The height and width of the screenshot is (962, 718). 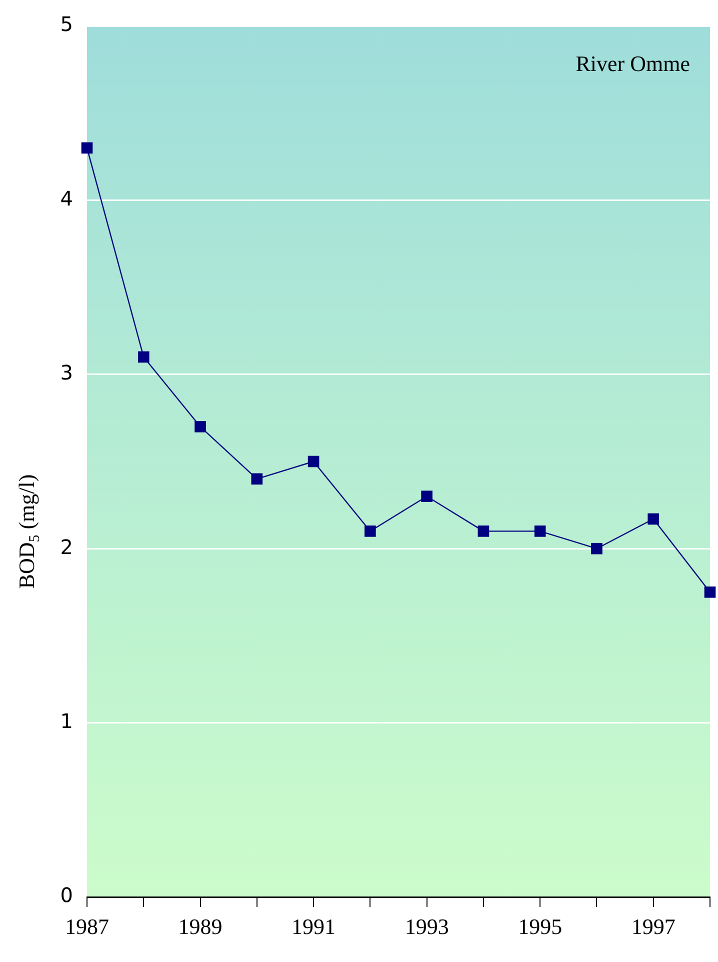 I want to click on y-tick-label: 3, so click(x=66, y=372).